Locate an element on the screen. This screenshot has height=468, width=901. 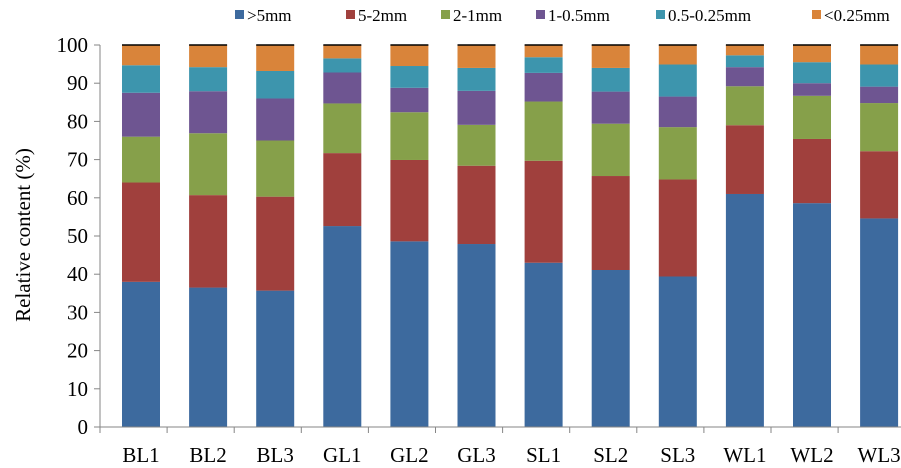
legend-item: 2-1mm is located at coordinates (471, 15).